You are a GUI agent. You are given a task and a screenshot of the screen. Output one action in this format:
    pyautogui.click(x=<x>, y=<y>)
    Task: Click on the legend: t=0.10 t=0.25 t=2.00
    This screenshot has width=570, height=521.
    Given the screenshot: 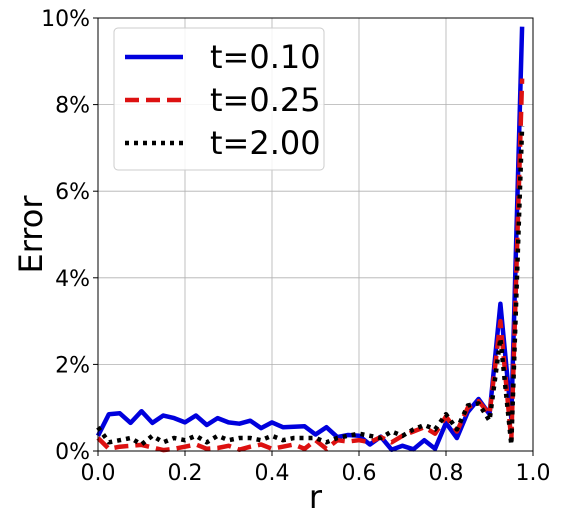 What is the action you would take?
    pyautogui.click(x=219, y=99)
    